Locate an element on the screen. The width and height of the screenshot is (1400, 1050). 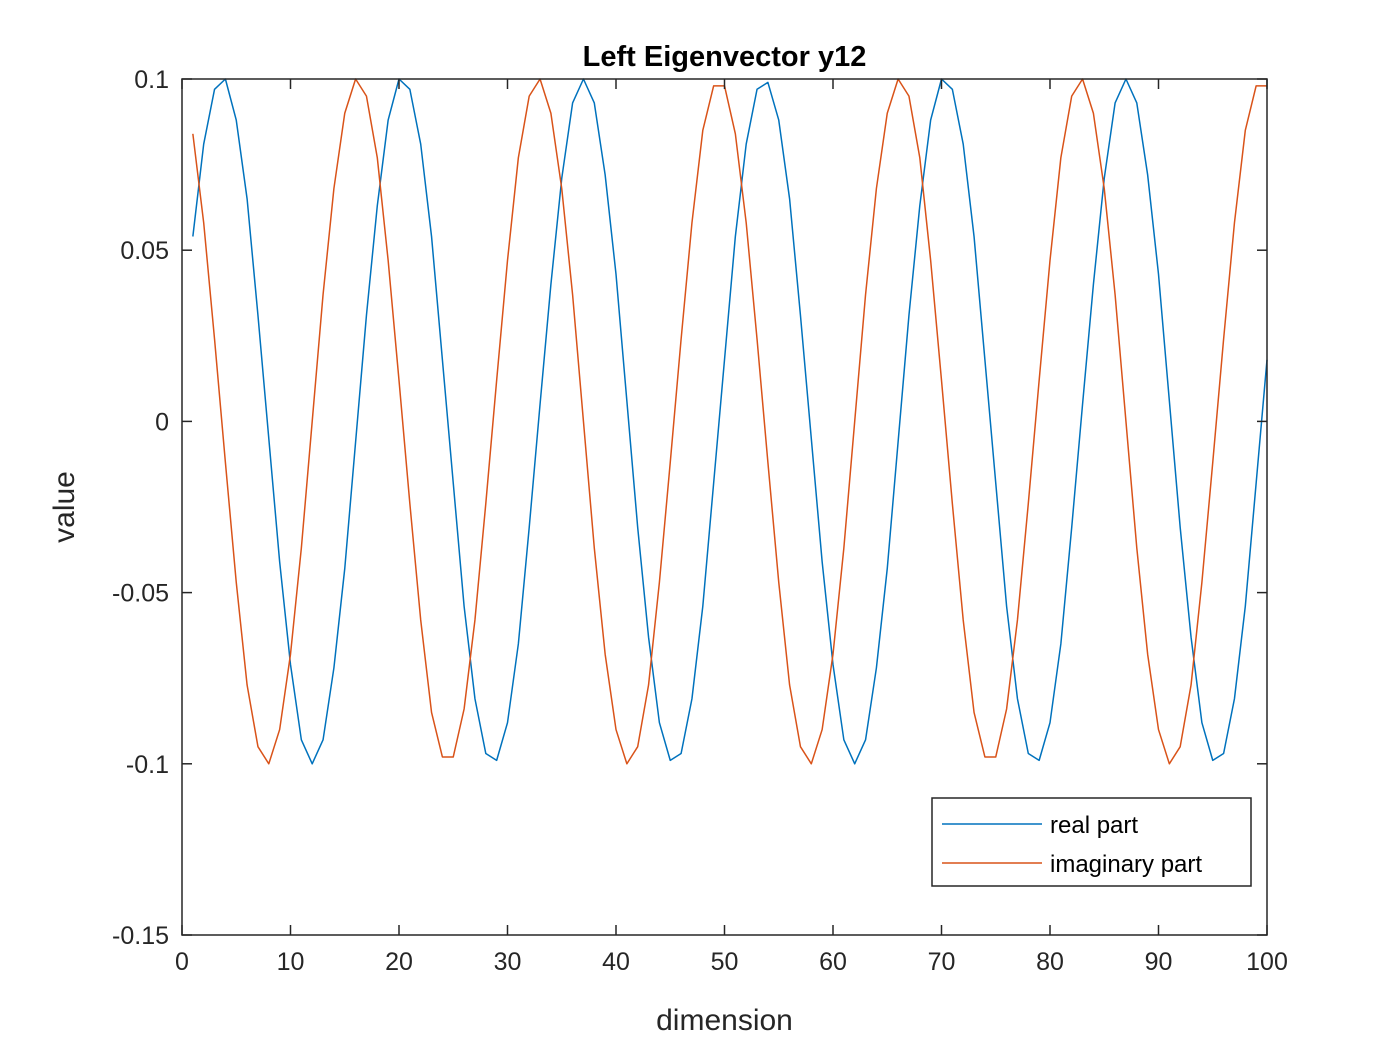
x-tick-label: 100 is located at coordinates (1267, 962).